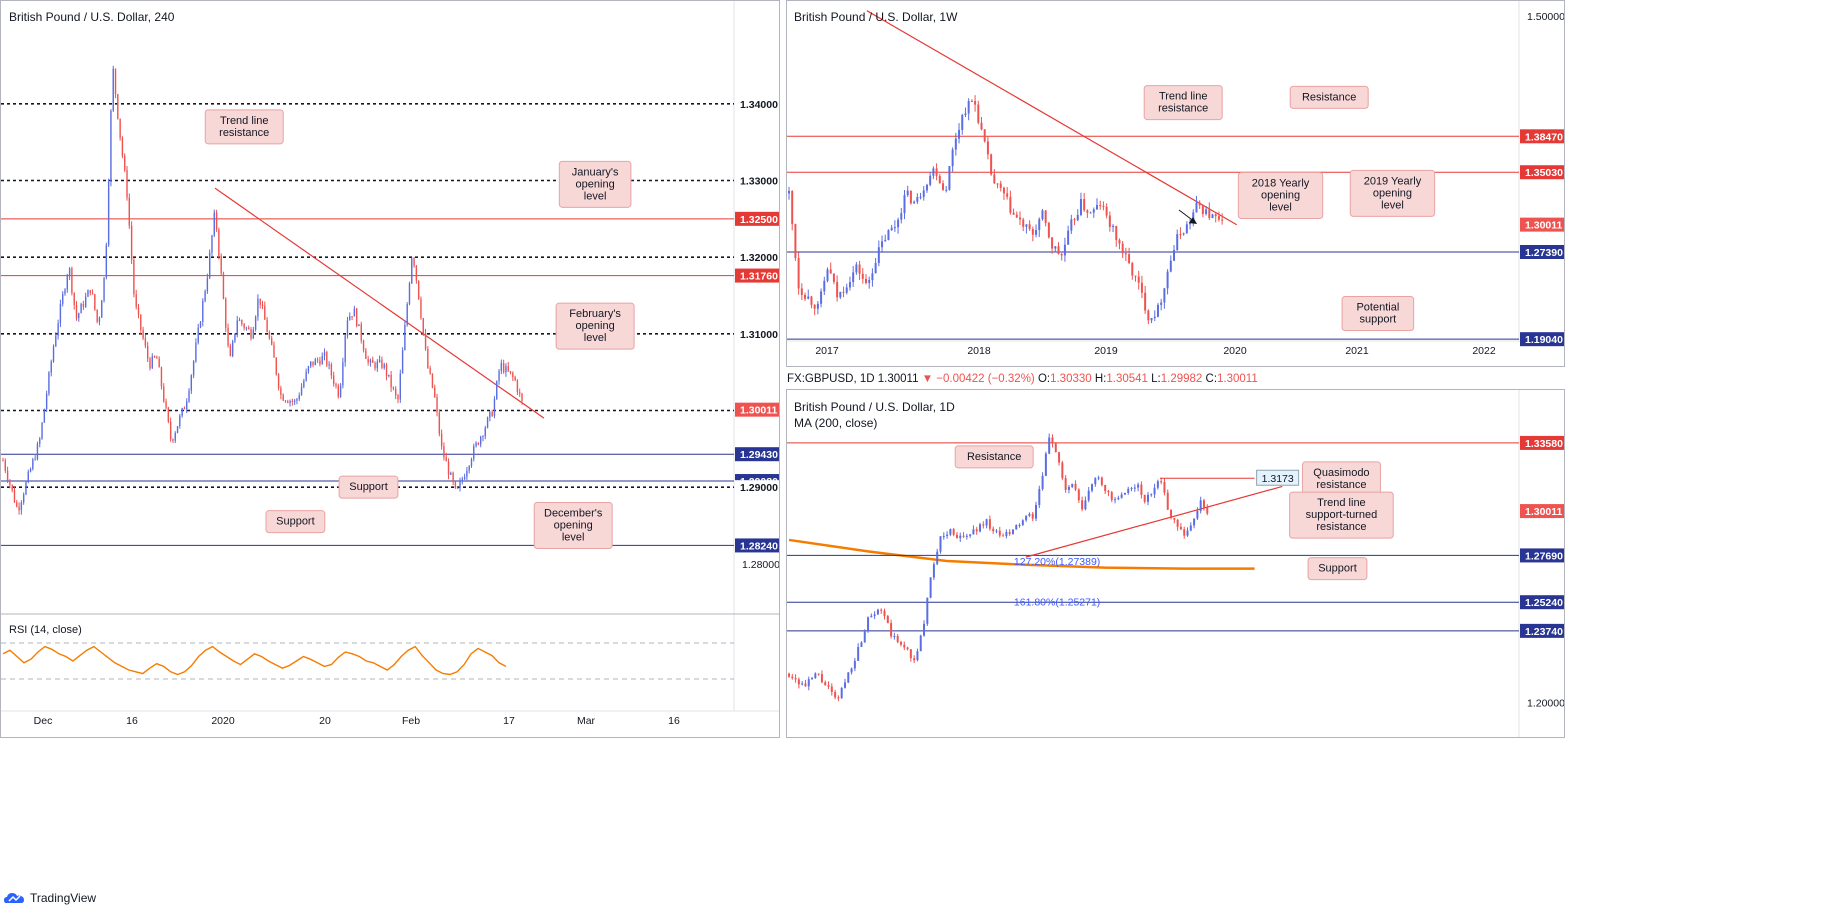  I want to click on annotation-text: support, so click(1378, 319).